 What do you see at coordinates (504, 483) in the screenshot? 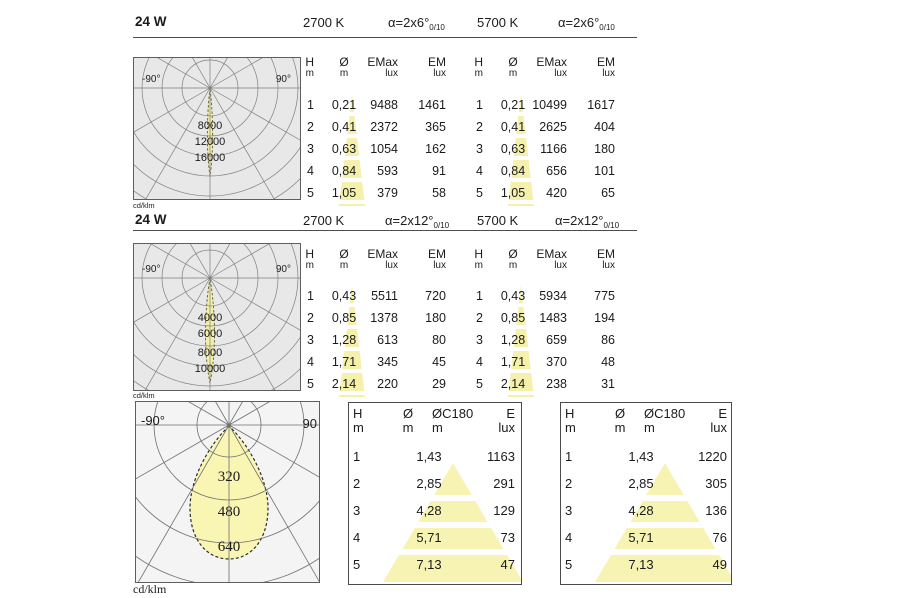
I see `cell-e: 291` at bounding box center [504, 483].